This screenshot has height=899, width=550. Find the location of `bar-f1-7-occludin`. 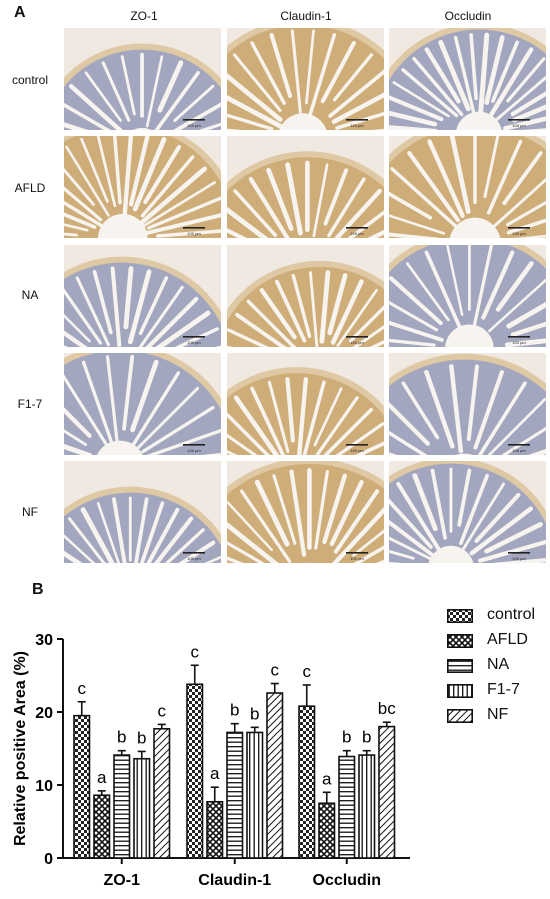

bar-f1-7-occludin is located at coordinates (367, 806).